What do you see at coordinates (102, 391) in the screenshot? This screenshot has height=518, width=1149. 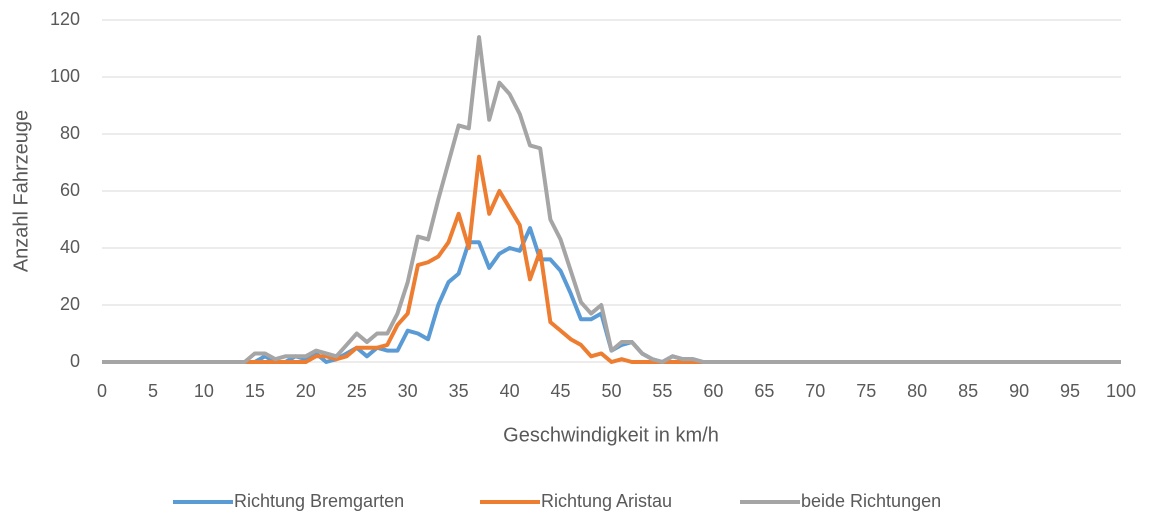 I see `x-tick-label: 0` at bounding box center [102, 391].